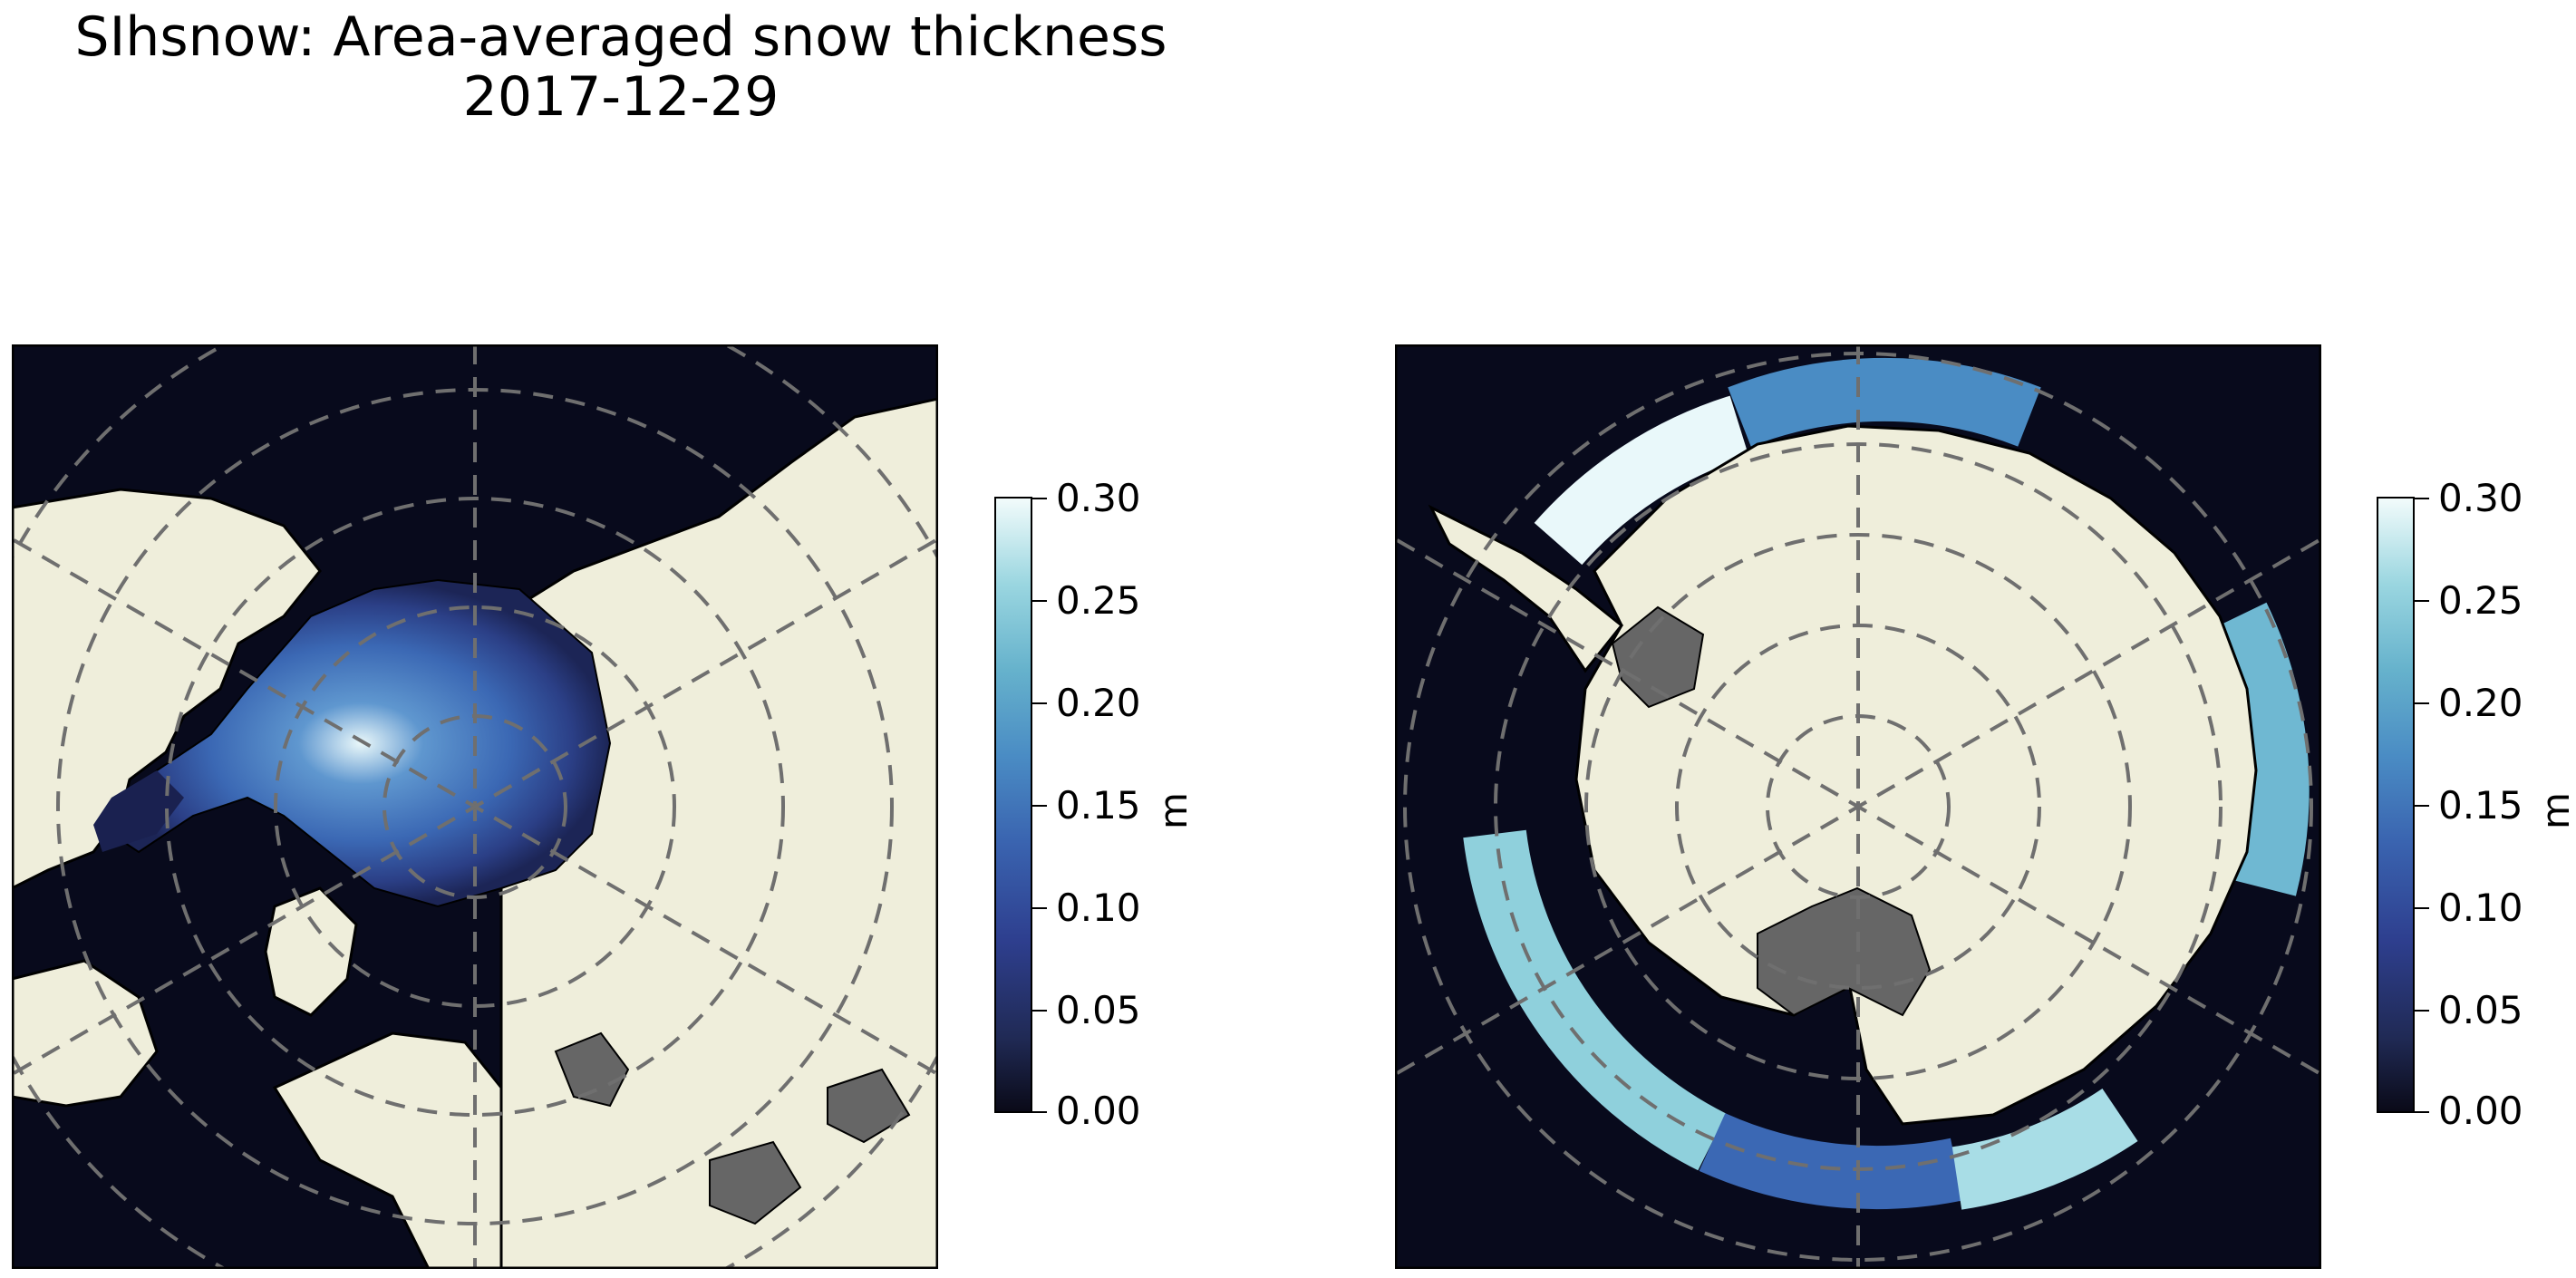 This screenshot has width=2576, height=1278. Describe the element at coordinates (621, 97) in the screenshot. I see `figure-date: 2017-12-29` at that location.